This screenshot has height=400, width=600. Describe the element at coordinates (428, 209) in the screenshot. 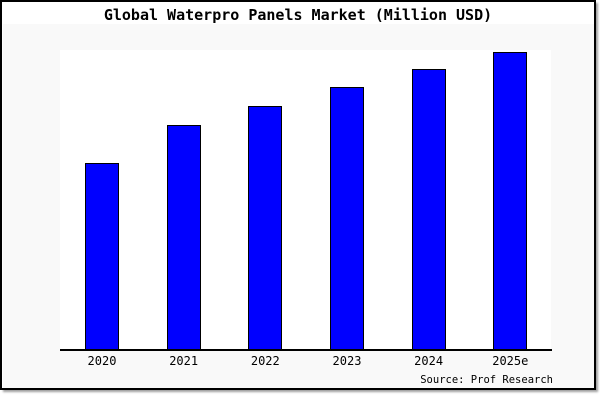

I see `bar-2024` at that location.